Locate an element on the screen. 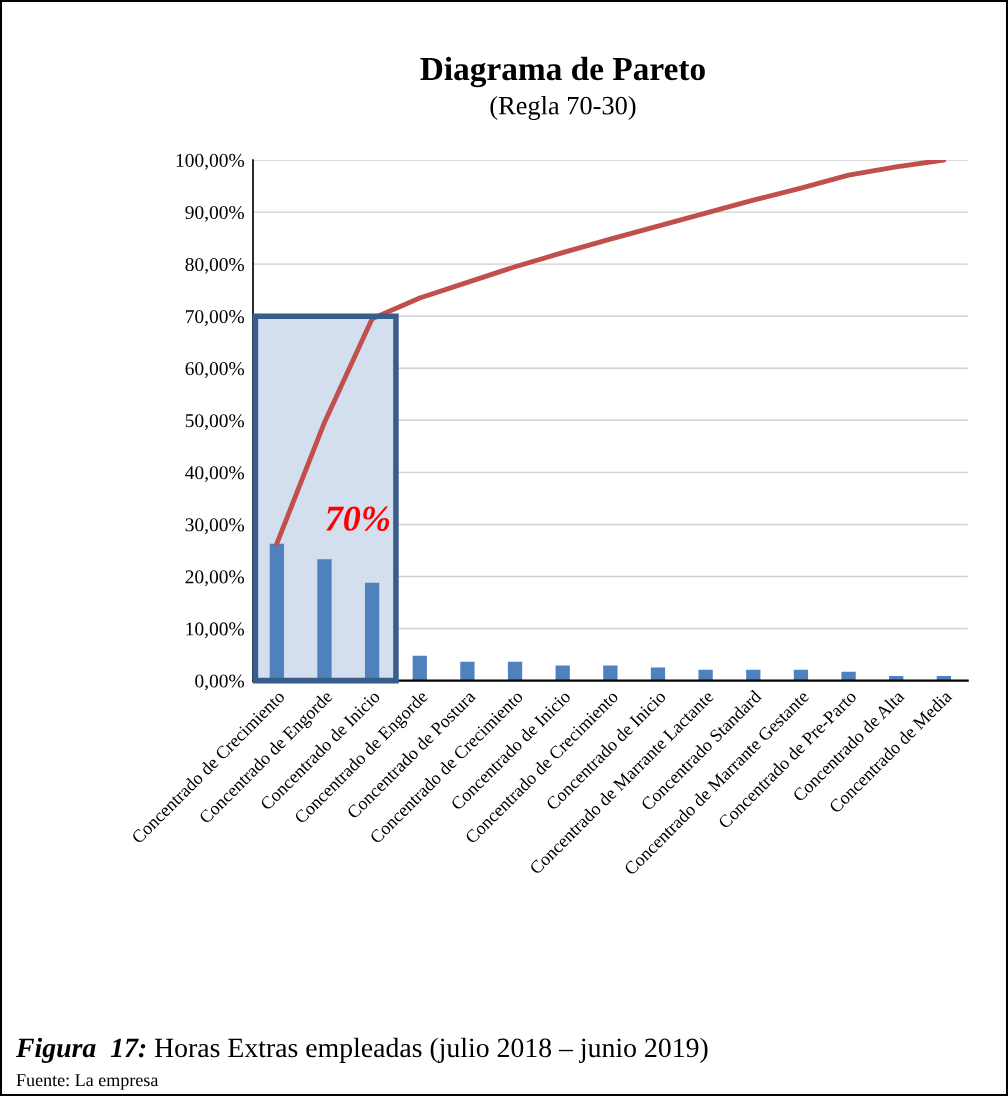 The height and width of the screenshot is (1096, 1008). chart-title: Diagrama de Pareto is located at coordinates (562, 72).